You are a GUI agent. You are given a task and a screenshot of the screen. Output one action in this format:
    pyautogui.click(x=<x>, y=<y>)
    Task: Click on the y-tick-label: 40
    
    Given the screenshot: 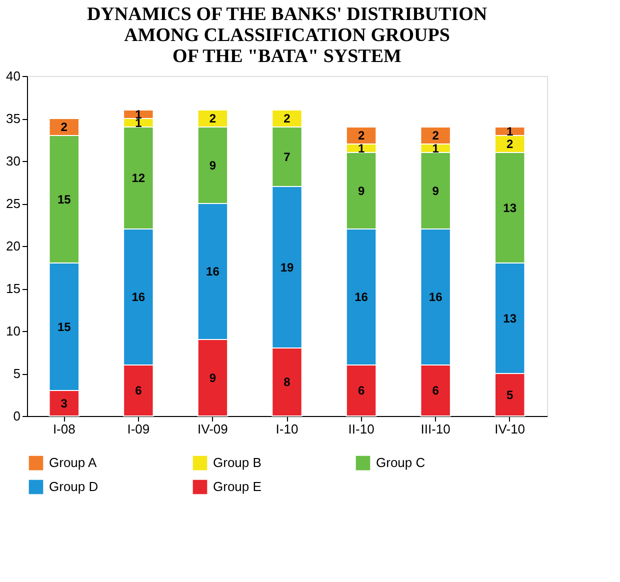 What is the action you would take?
    pyautogui.click(x=13, y=76)
    